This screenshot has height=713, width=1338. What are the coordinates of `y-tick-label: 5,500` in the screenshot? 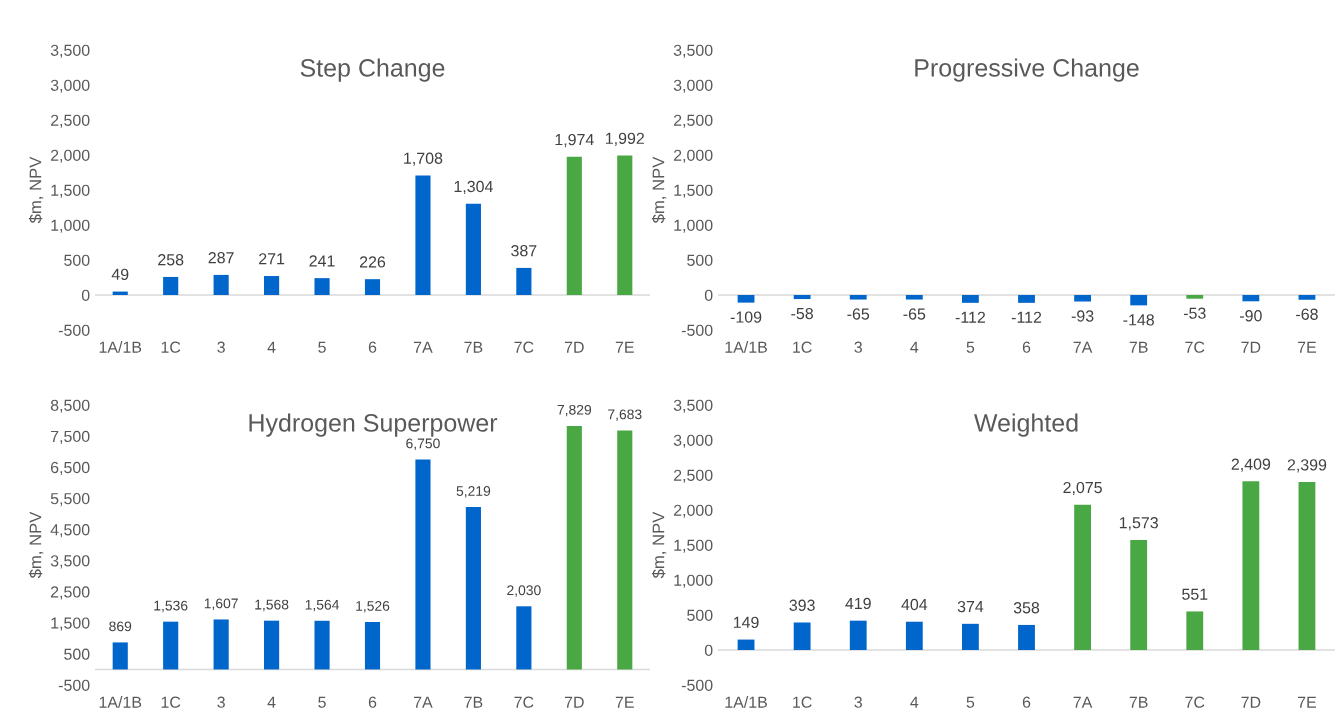 It's located at (70, 499).